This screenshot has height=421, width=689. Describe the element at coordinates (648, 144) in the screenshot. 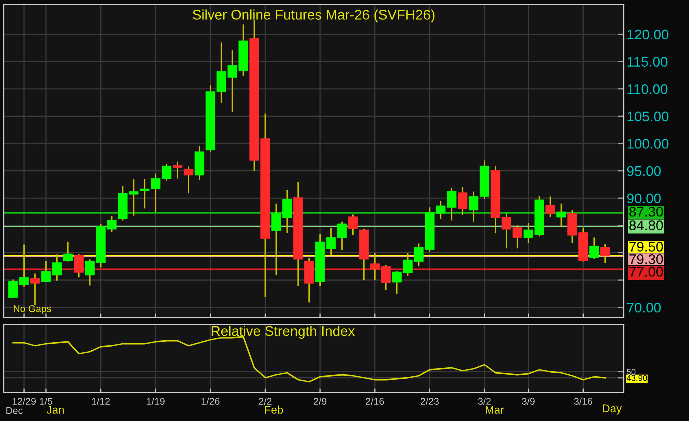

I see `y-tick-label: 100.00` at that location.